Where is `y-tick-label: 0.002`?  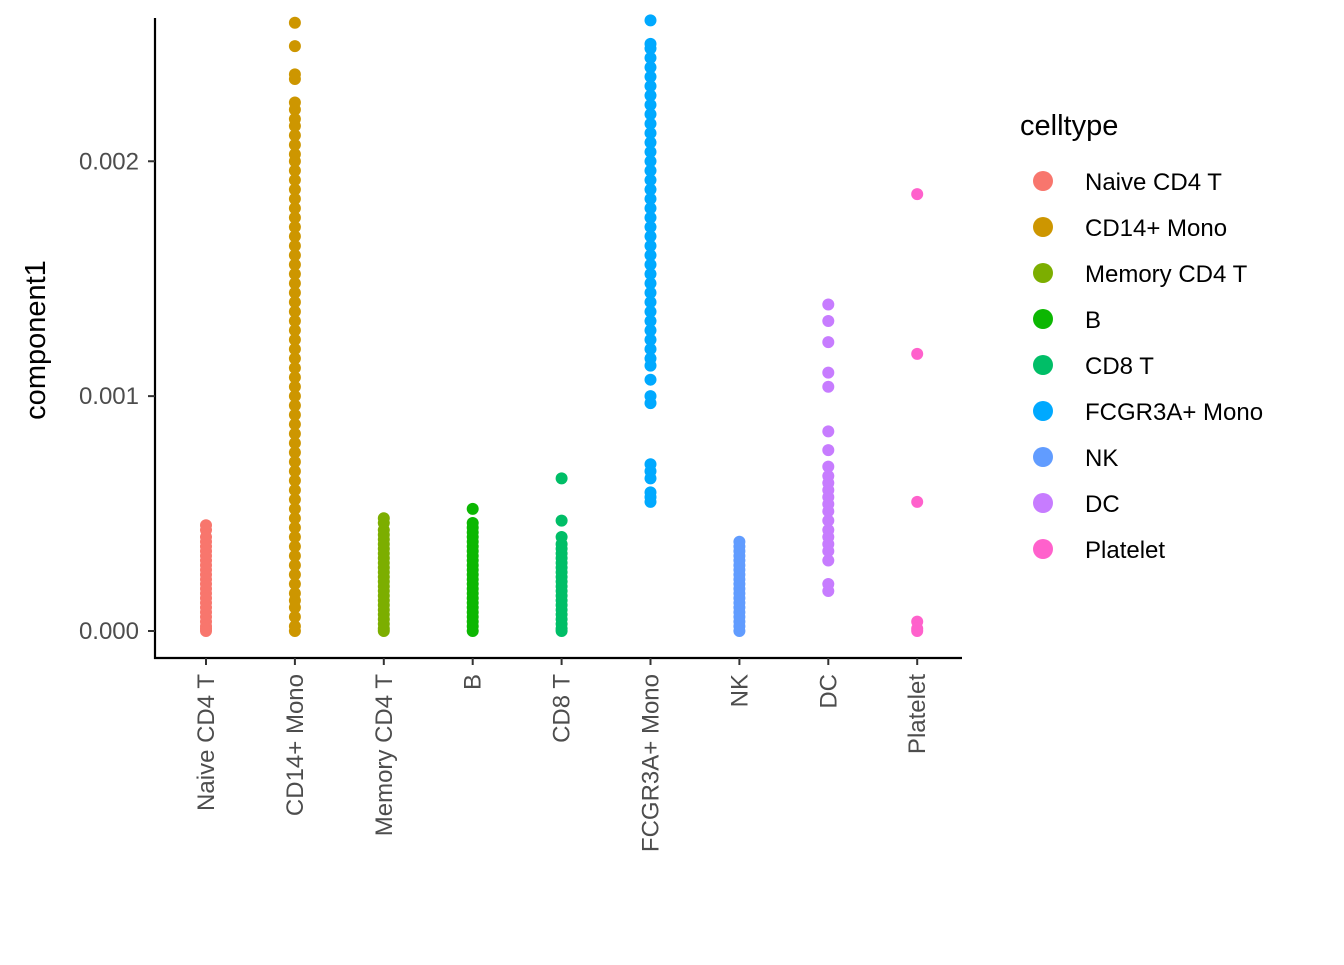
y-tick-label: 0.002 is located at coordinates (109, 161).